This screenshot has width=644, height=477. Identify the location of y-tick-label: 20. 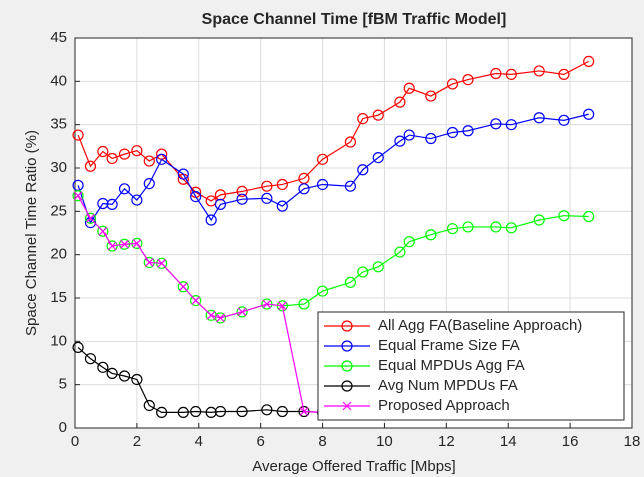
(58, 254).